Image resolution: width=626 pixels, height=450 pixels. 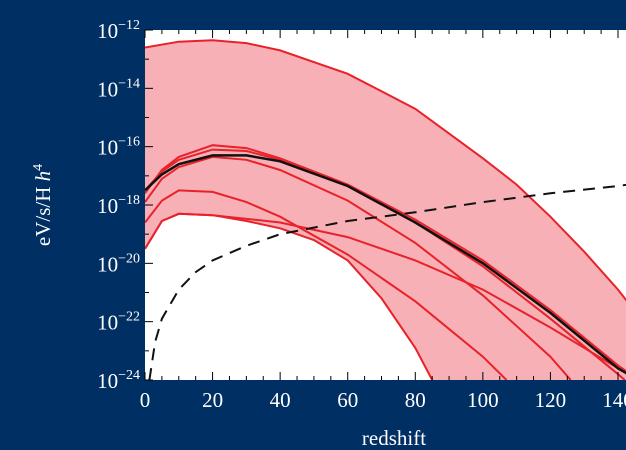 What do you see at coordinates (118, 147) in the screenshot?
I see `y-tick-label: 10−16` at bounding box center [118, 147].